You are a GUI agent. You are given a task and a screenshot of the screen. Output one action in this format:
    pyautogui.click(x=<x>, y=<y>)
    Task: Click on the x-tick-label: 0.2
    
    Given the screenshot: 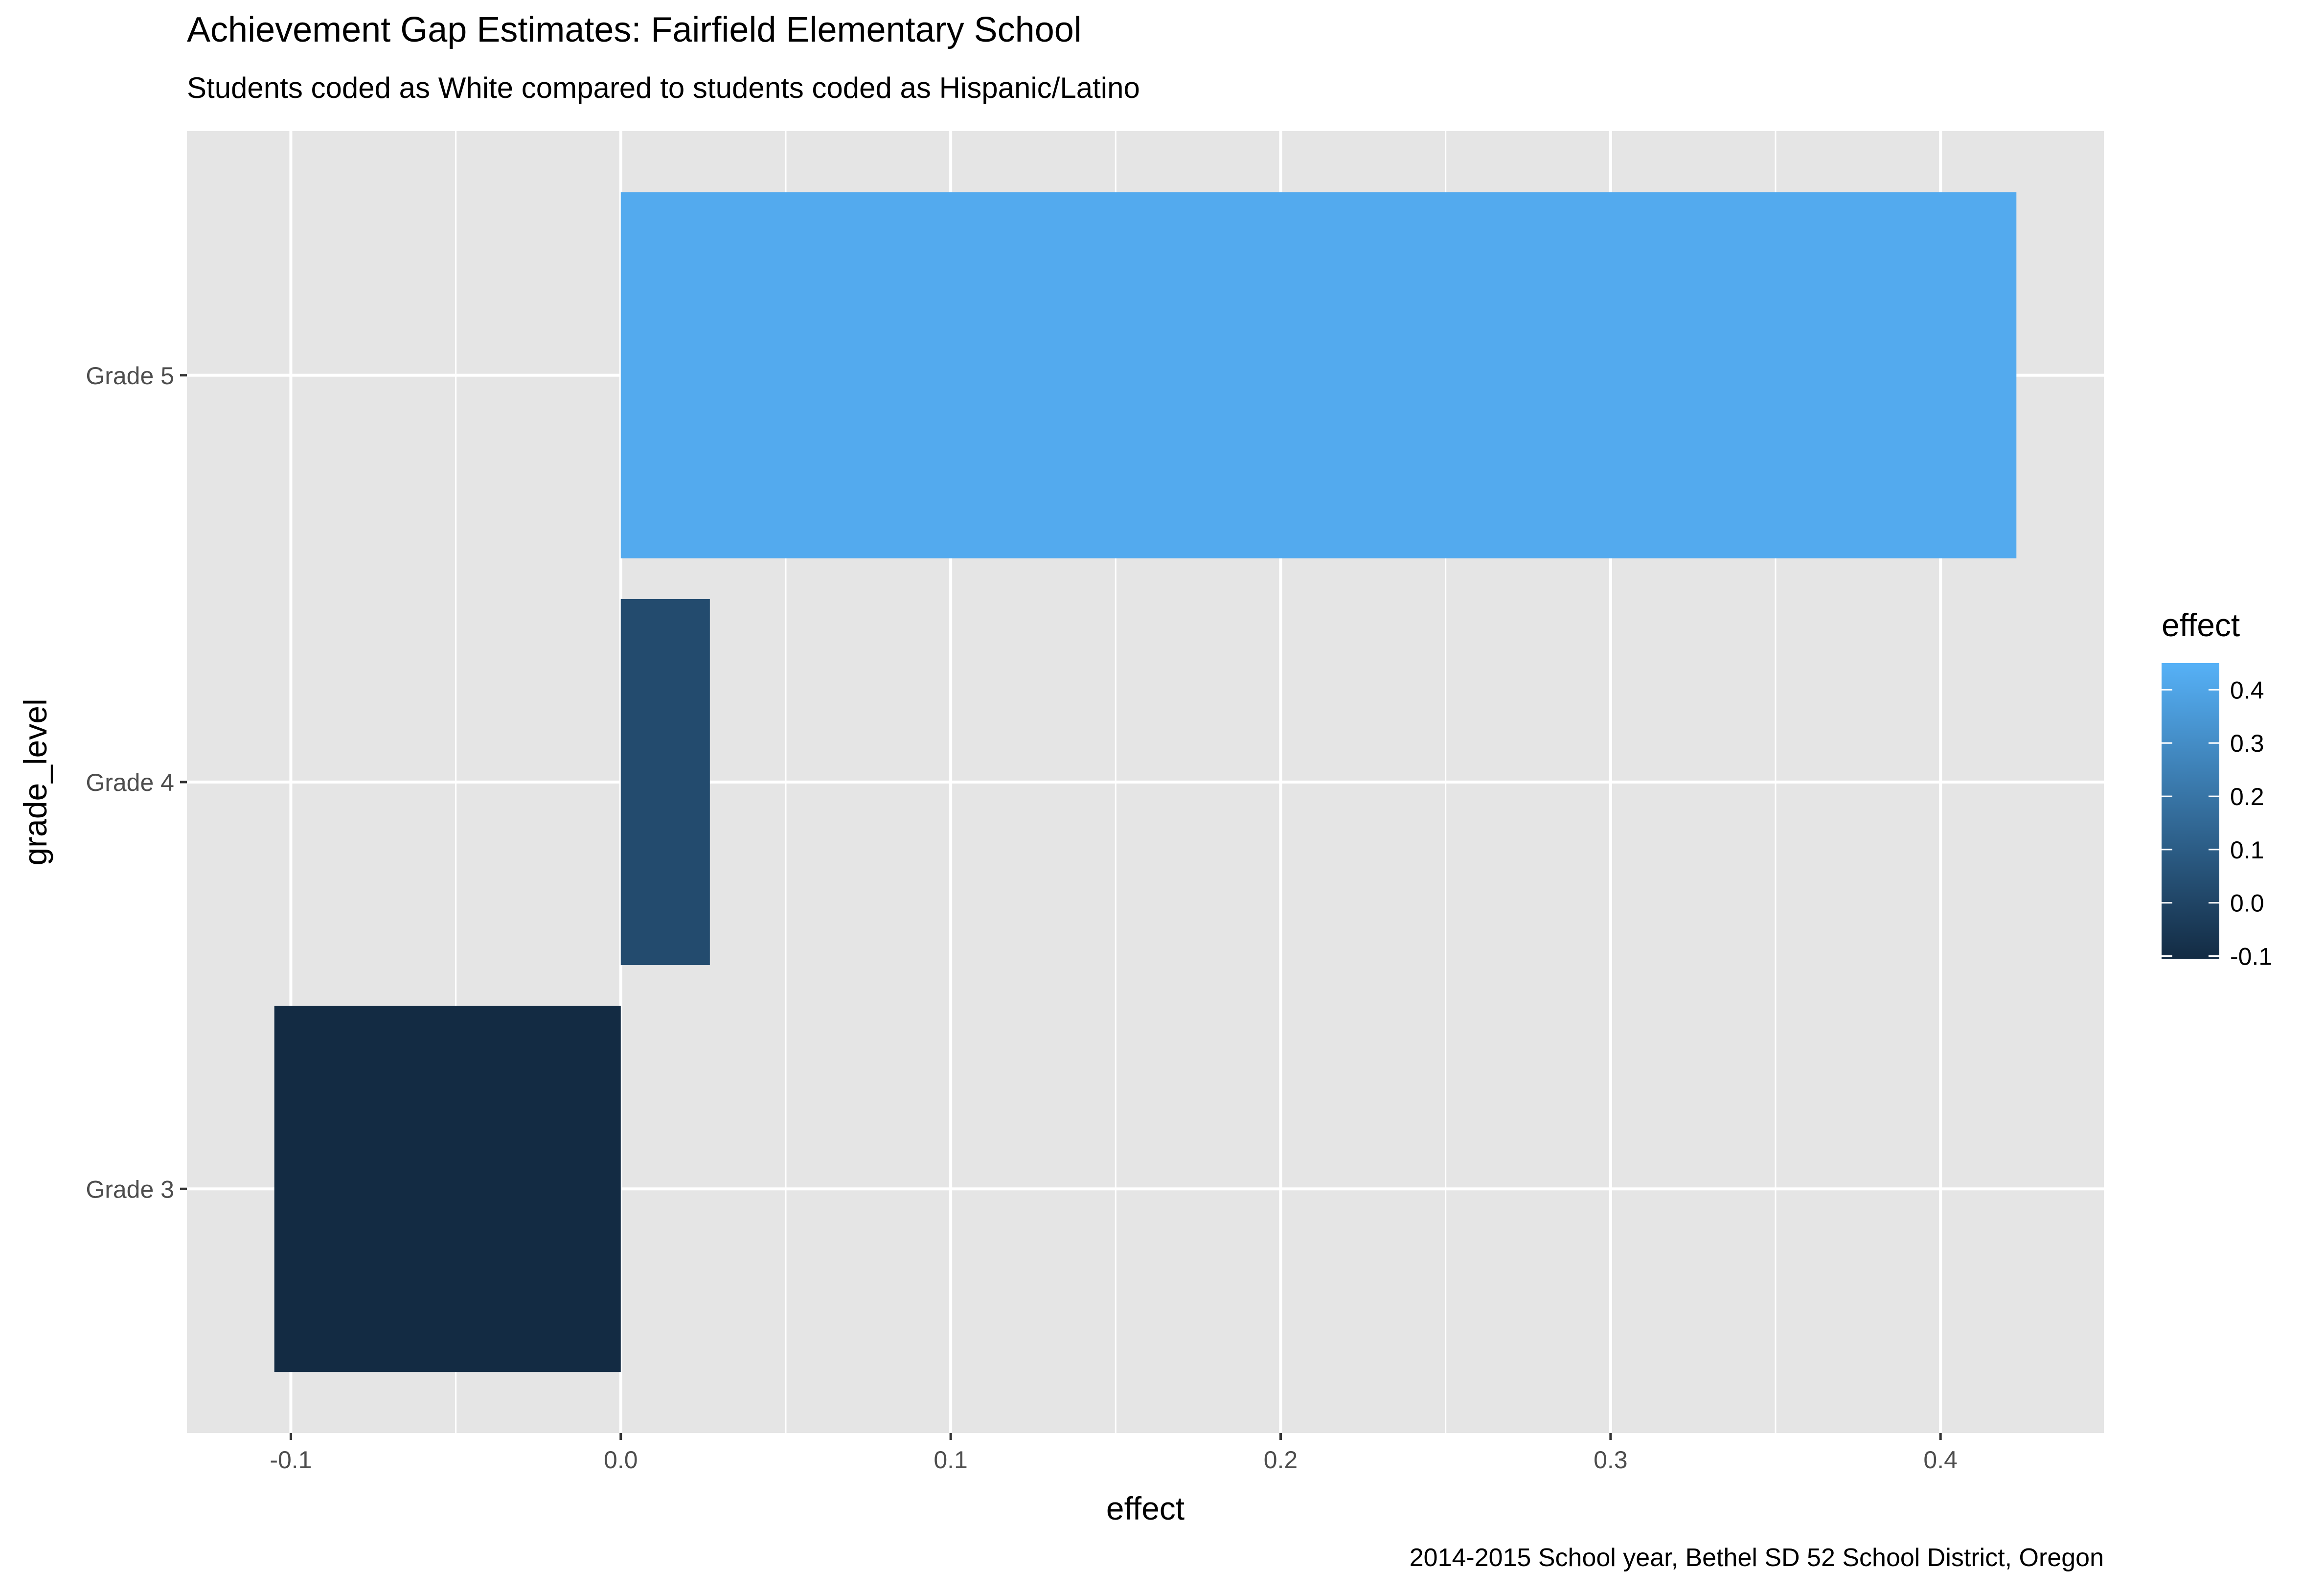 What is the action you would take?
    pyautogui.click(x=1281, y=1460)
    